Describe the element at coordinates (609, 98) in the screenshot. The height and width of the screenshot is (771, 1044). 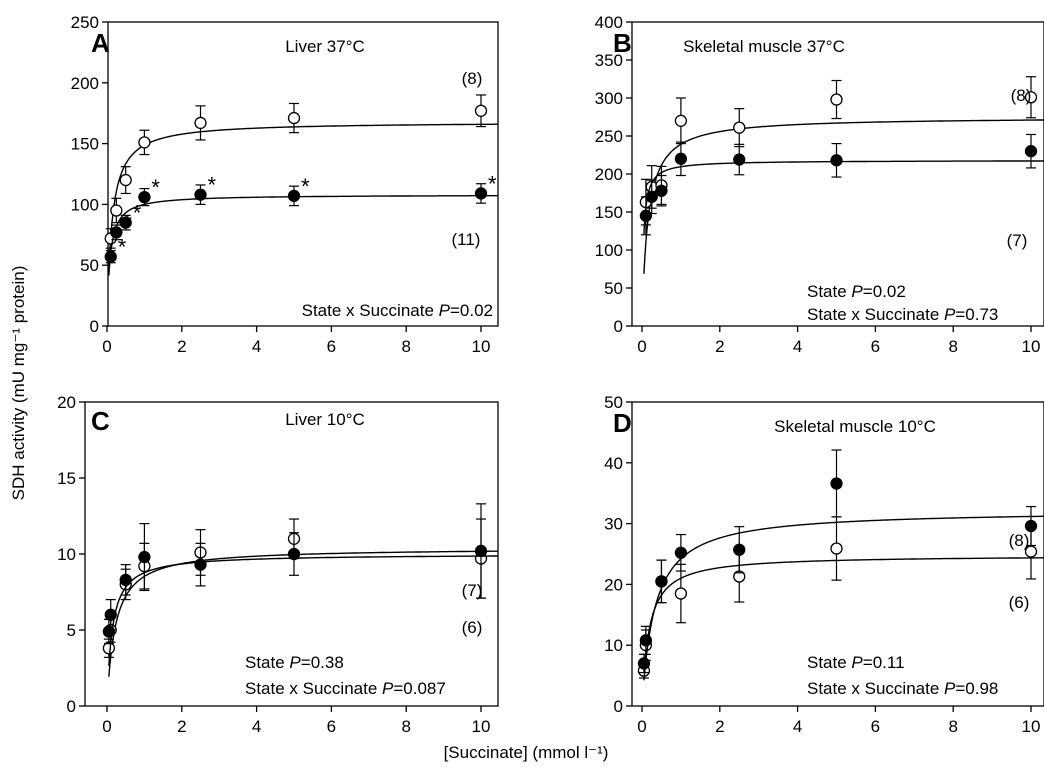
I see `y-tick-label: 300` at that location.